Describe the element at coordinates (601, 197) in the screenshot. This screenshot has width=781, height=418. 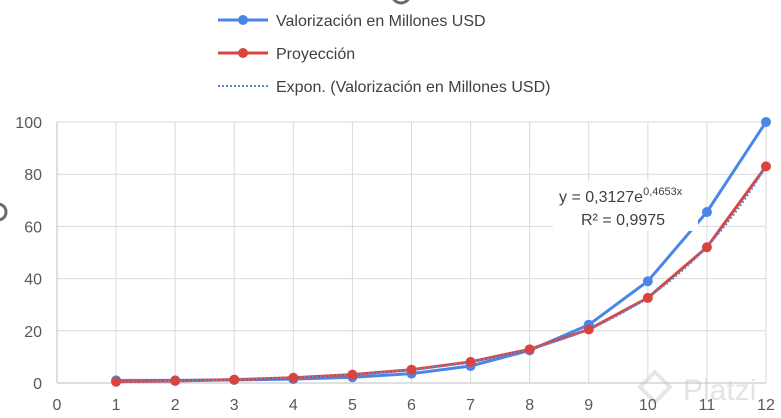
I see `equation-base: y = 0,3127e` at that location.